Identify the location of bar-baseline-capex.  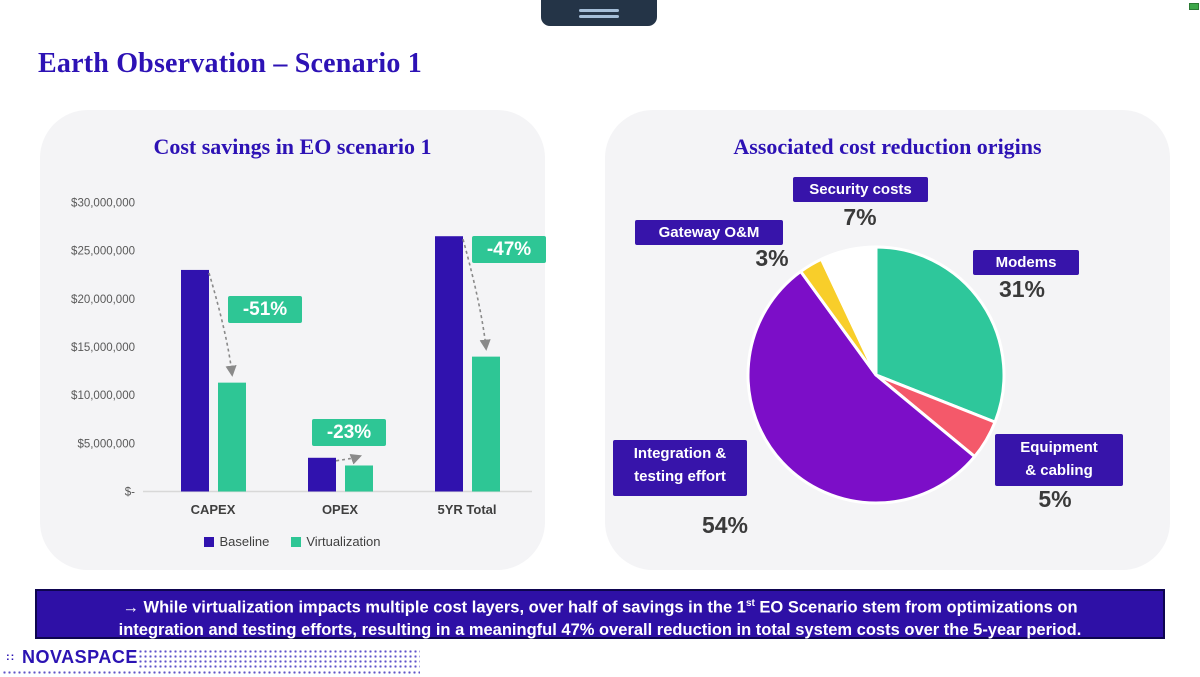
(195, 380).